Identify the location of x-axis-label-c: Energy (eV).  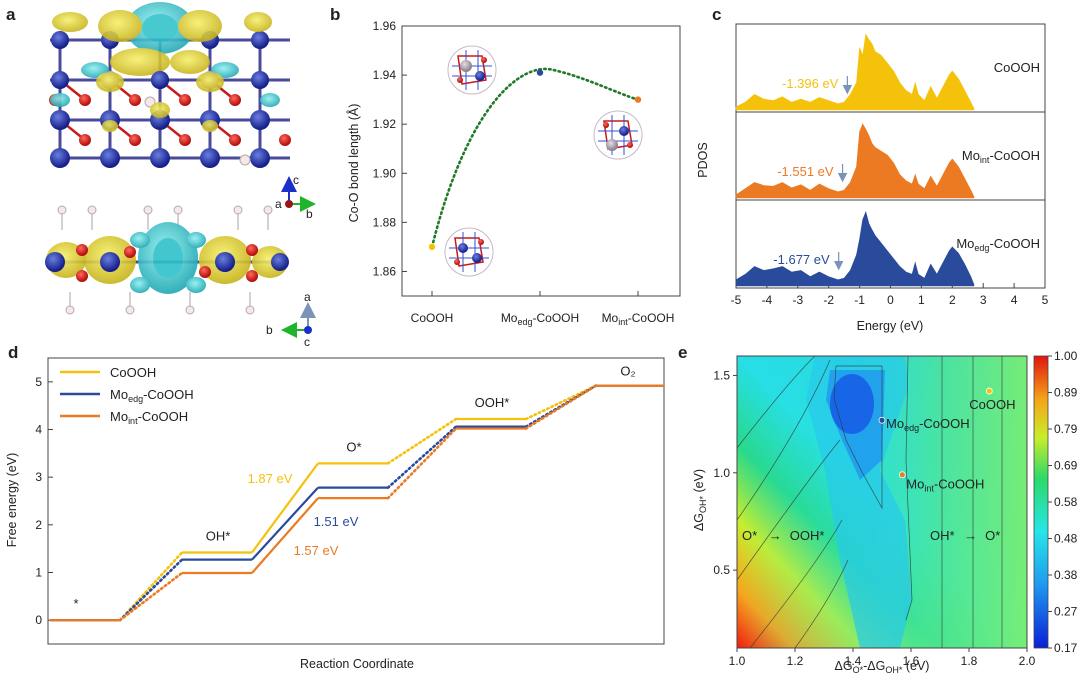
(890, 326).